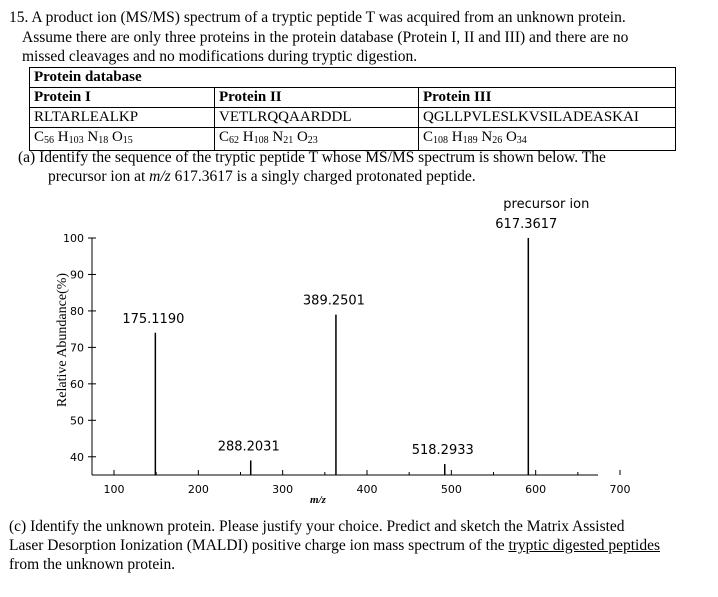 This screenshot has height=597, width=718. Describe the element at coordinates (283, 137) in the screenshot. I see `formula-element: N21` at that location.